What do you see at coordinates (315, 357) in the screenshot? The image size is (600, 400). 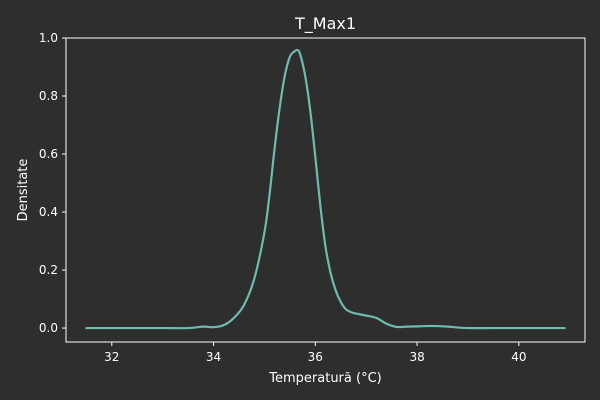 I see `x-tick-label: 36` at bounding box center [315, 357].